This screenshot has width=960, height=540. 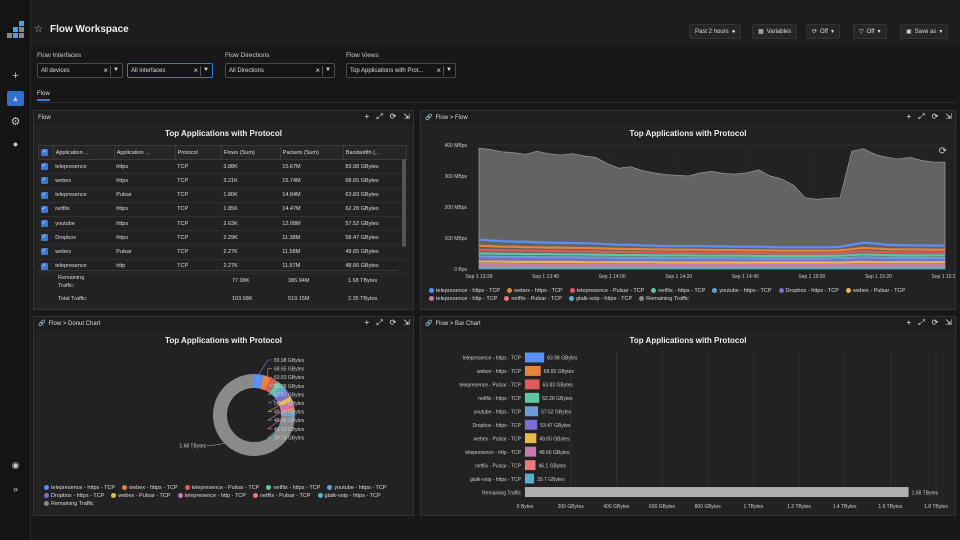 What do you see at coordinates (715, 31) in the screenshot?
I see `time-range-button: Past 2 hours ●` at bounding box center [715, 31].